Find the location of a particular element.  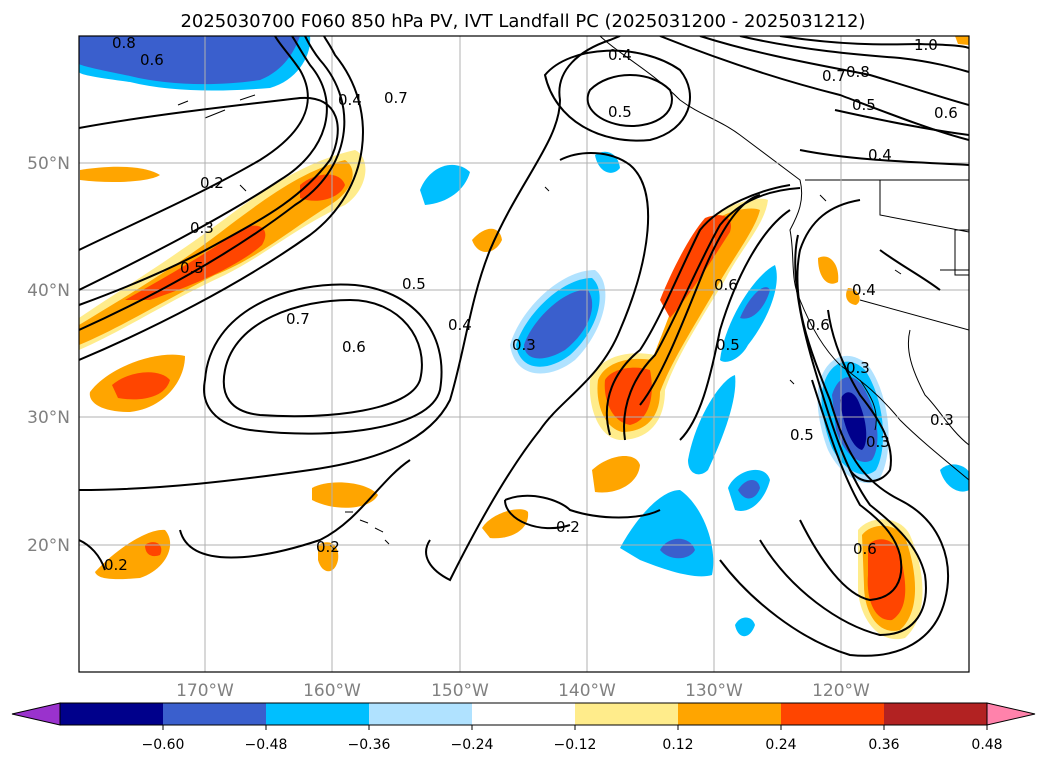

colorbar-tick-label: 0.12 is located at coordinates (677, 745).